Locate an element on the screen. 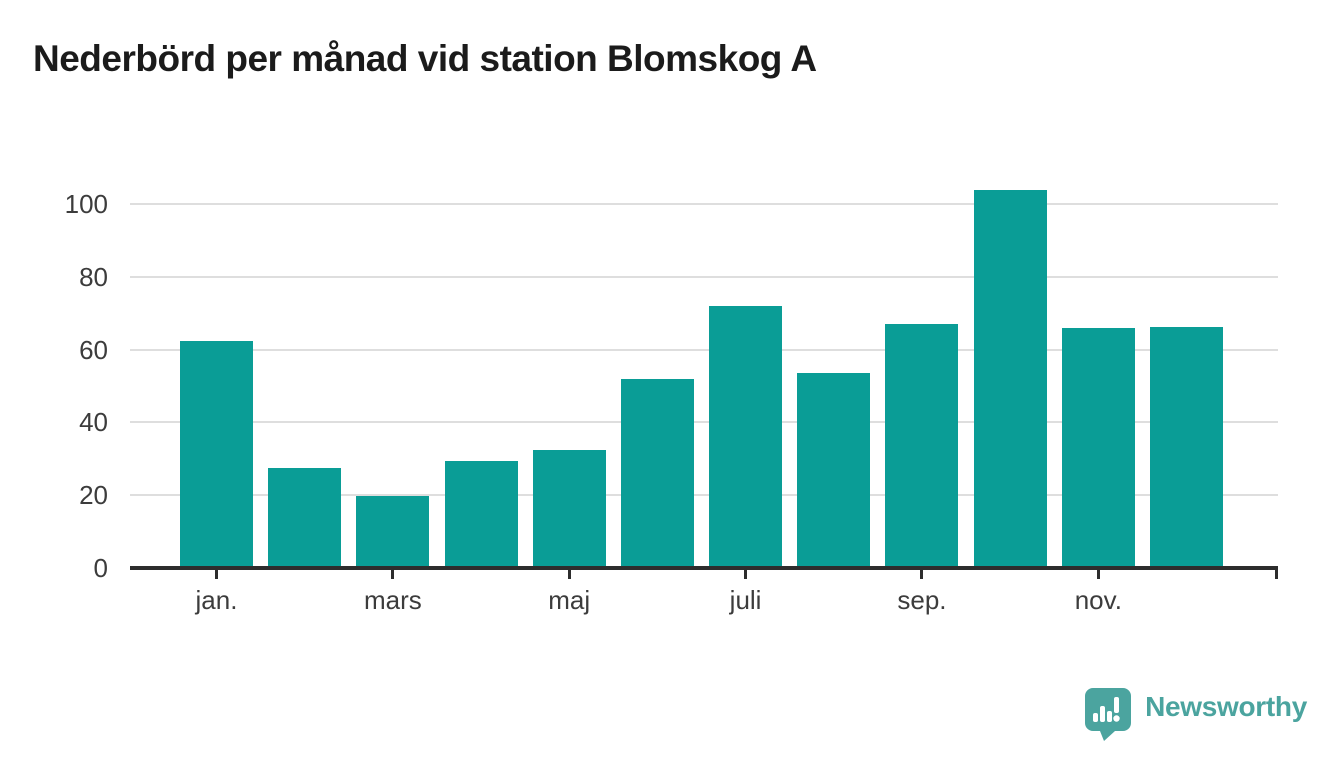 The height and width of the screenshot is (771, 1340). y-tick-label-100: 100 is located at coordinates (86, 204).